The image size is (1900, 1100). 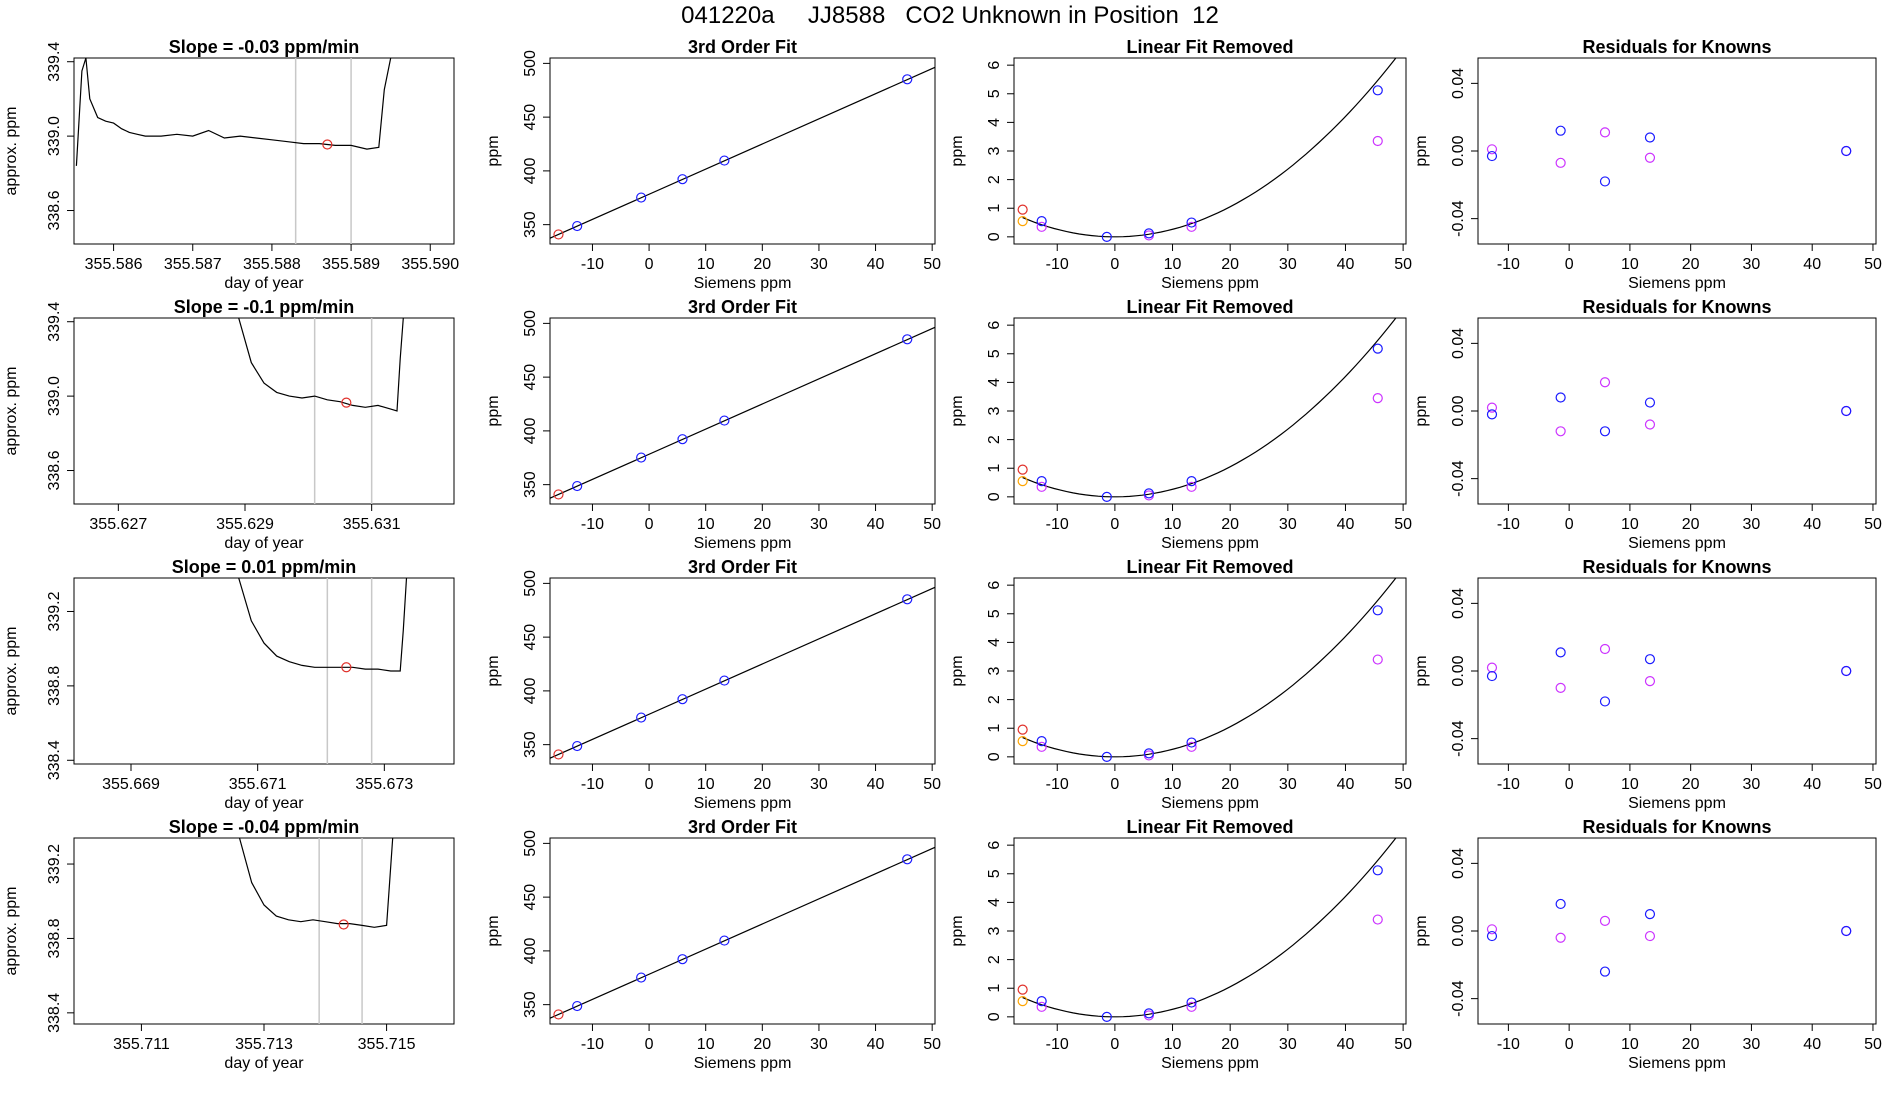 What do you see at coordinates (54, 760) in the screenshot?
I see `y-tick-label: 338.4` at bounding box center [54, 760].